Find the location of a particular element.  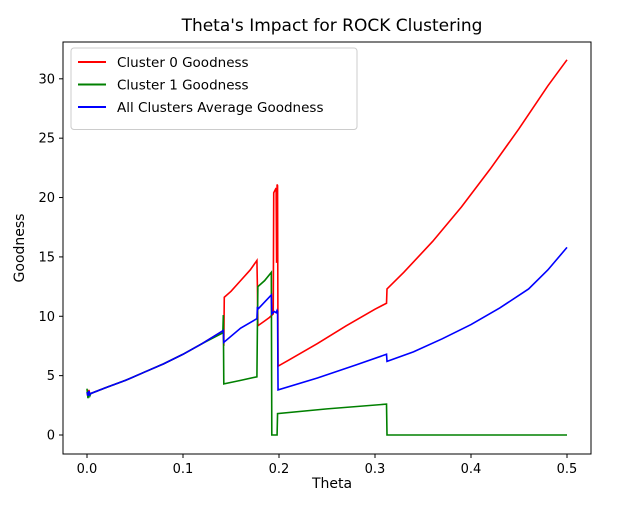

legend-box is located at coordinates (214, 88).